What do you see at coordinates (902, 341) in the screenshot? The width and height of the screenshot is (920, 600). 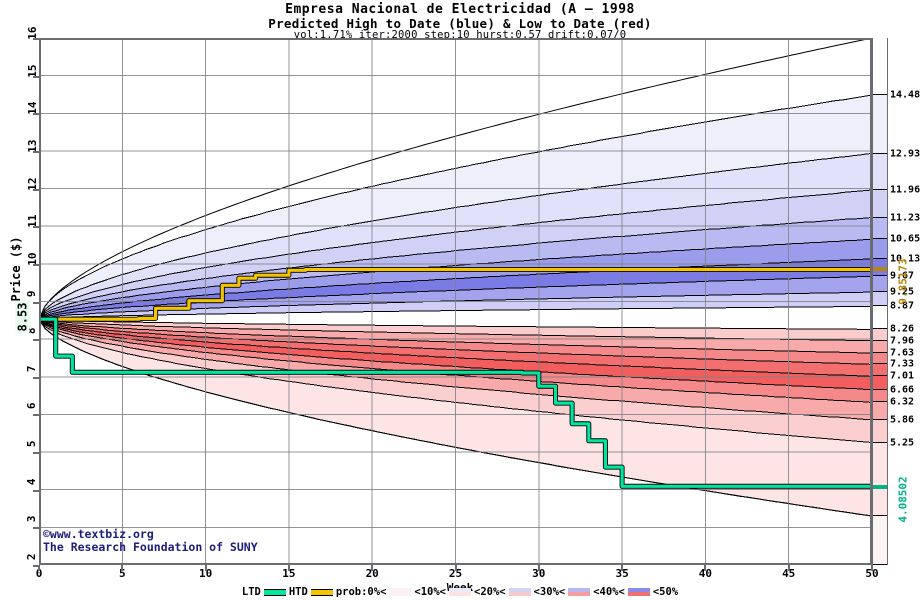 I see `right-value-label: 7.96` at bounding box center [902, 341].